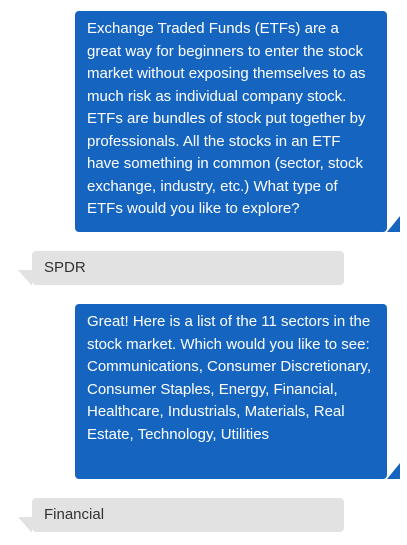  I want to click on user-message: SPDR, so click(188, 268).